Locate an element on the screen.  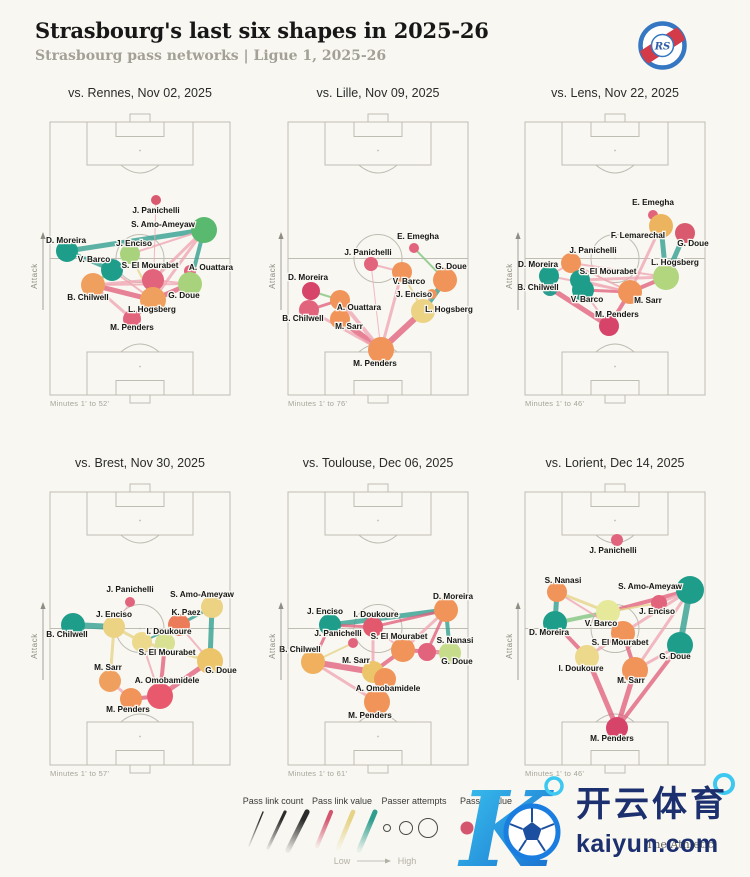
match-title: vs. Lorient, Dec 14, 2025 is located at coordinates (615, 463).